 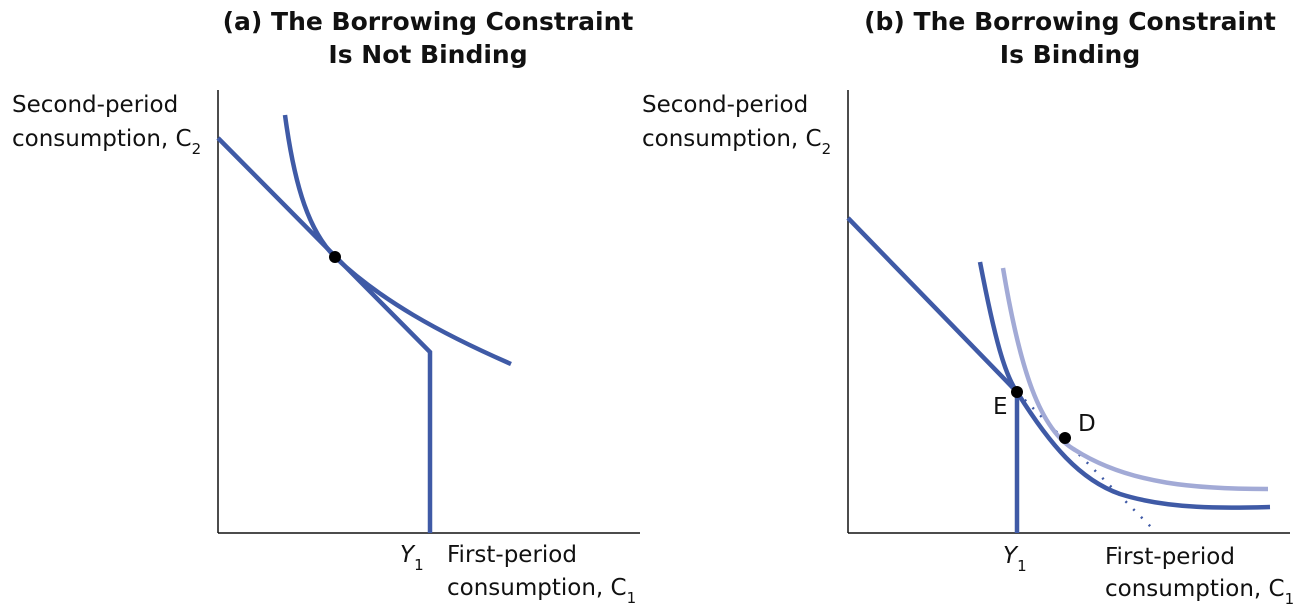 I want to click on higher-indifference-curve, so click(x=1134, y=379).